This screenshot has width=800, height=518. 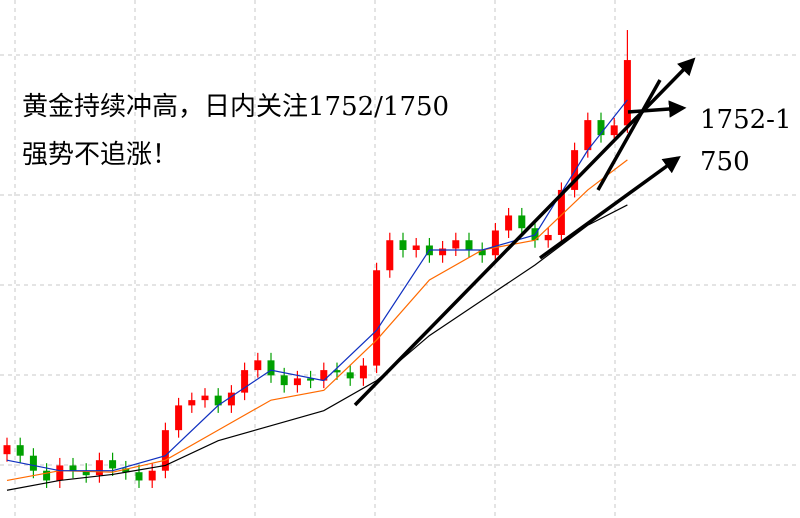 What do you see at coordinates (235, 107) in the screenshot?
I see `annotation: 黄金持续冲高，日内关注1752/1750` at bounding box center [235, 107].